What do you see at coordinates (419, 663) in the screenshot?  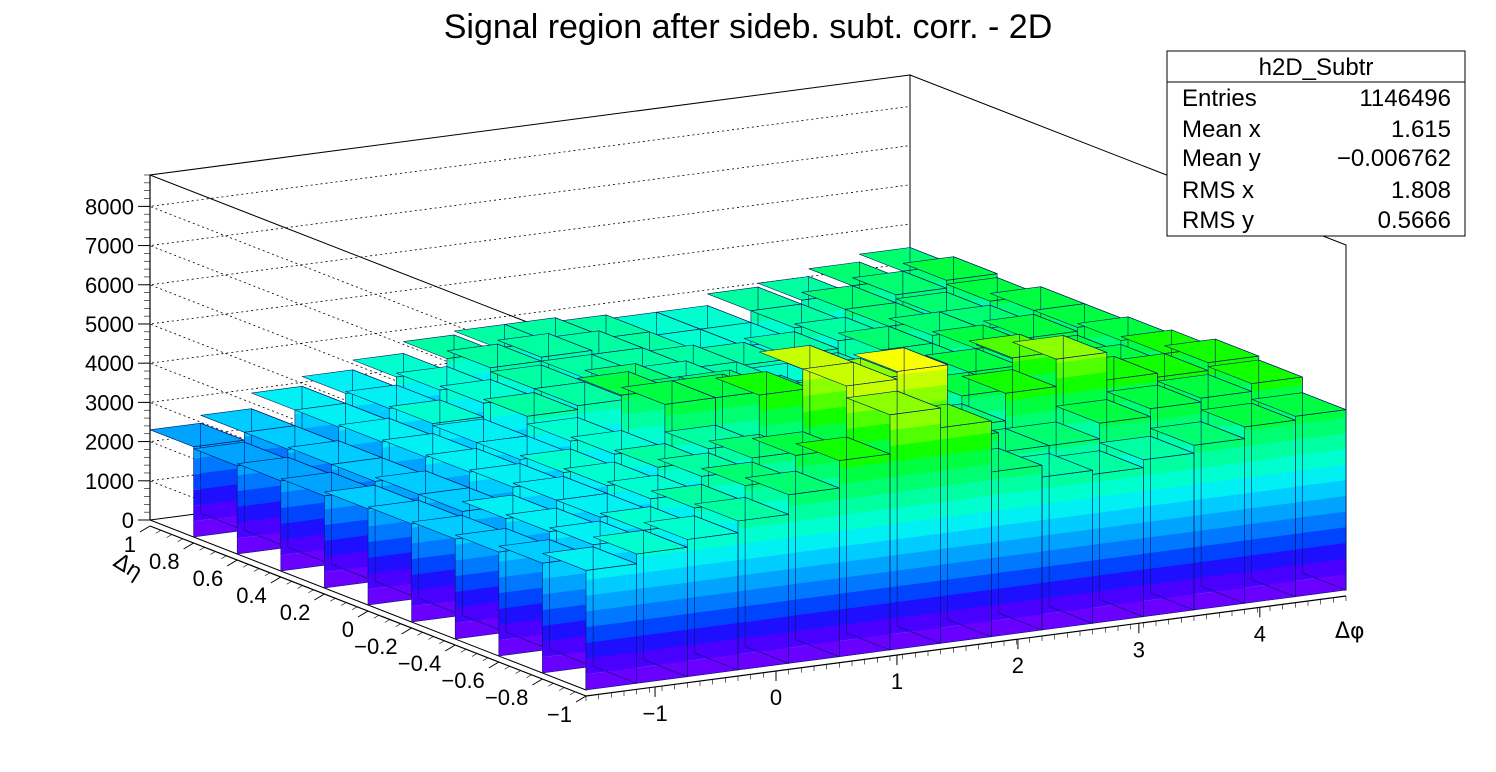 I see `y-tick-label: −0.4` at bounding box center [419, 663].